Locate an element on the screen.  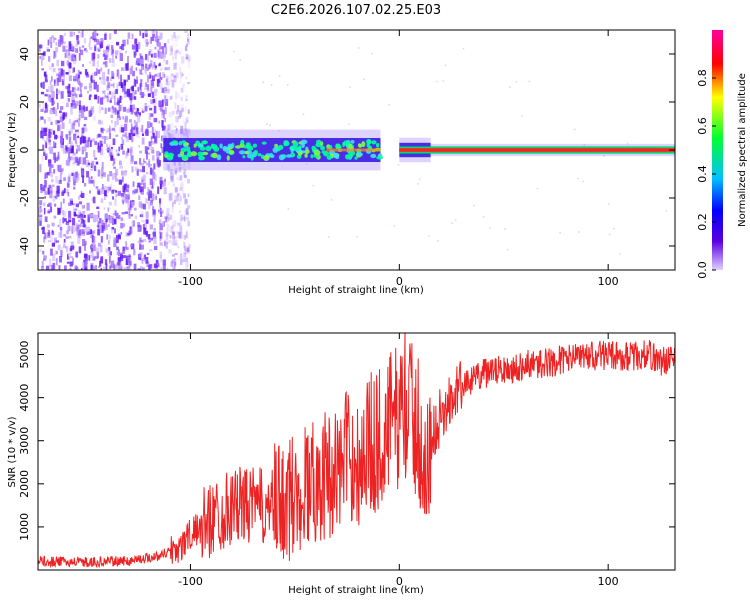
snr-x-tick-label: -100 is located at coordinates (190, 581).